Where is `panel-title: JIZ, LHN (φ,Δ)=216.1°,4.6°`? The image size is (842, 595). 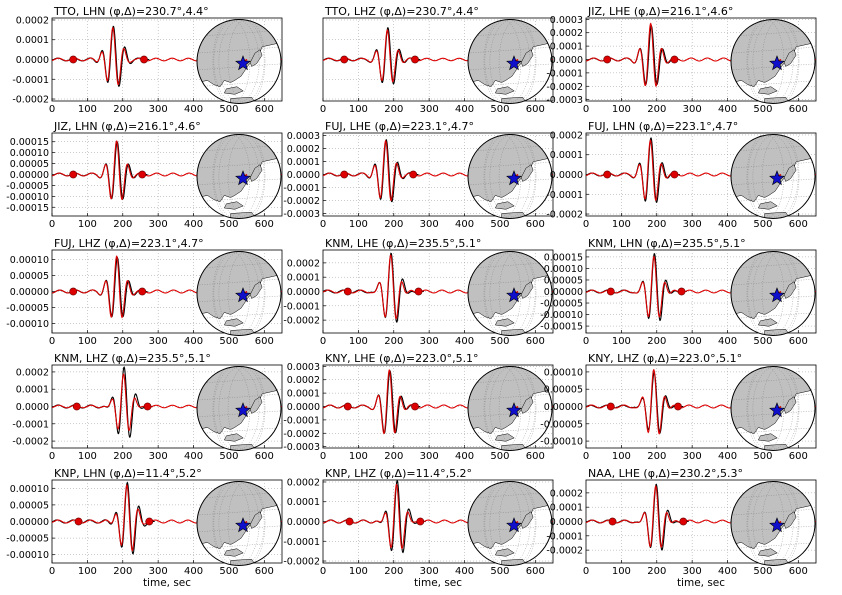
panel-title: JIZ, LHN (φ,Δ)=216.1°,4.6° is located at coordinates (127, 126).